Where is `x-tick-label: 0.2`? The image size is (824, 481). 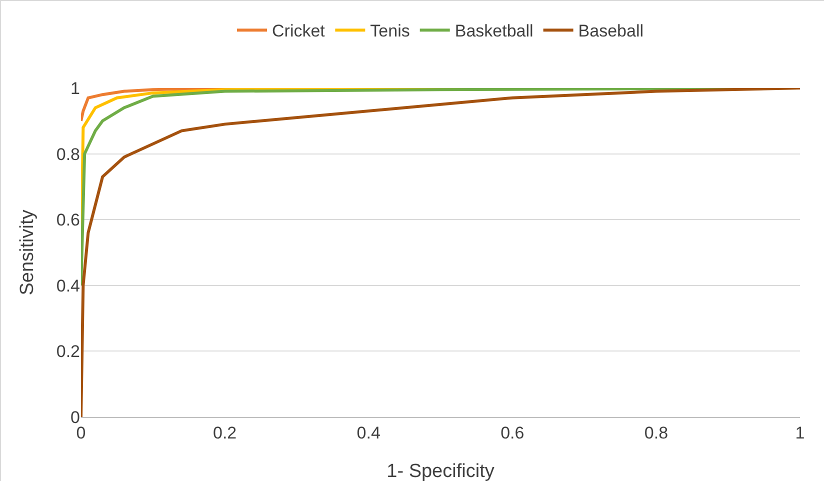 x-tick-label: 0.2 is located at coordinates (224, 432).